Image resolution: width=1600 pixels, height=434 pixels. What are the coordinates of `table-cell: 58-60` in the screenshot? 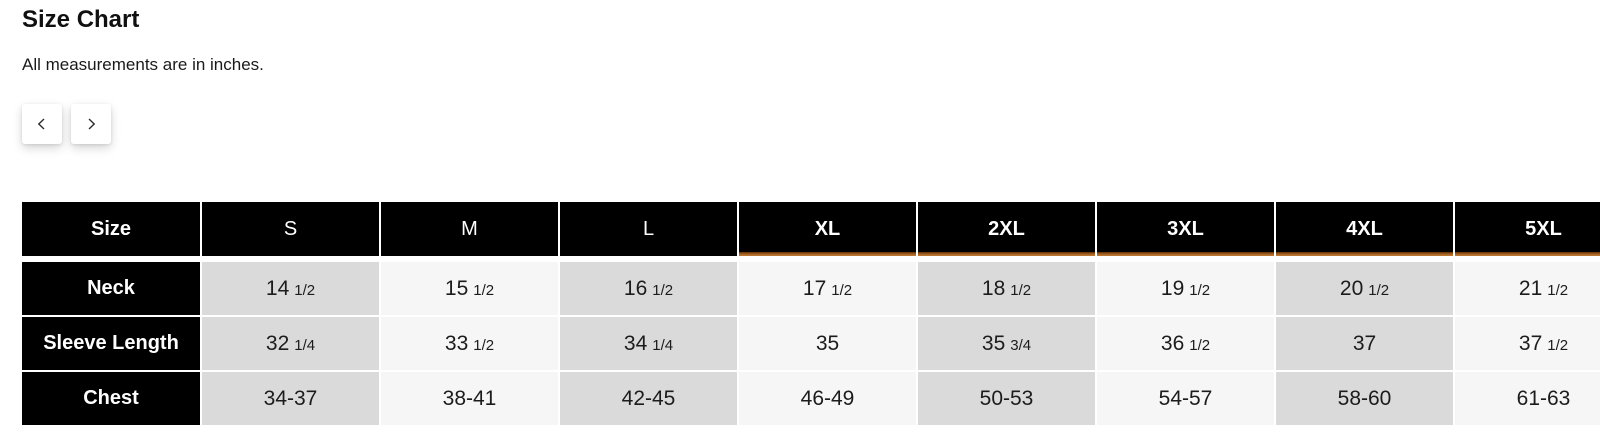 It's located at (1364, 398).